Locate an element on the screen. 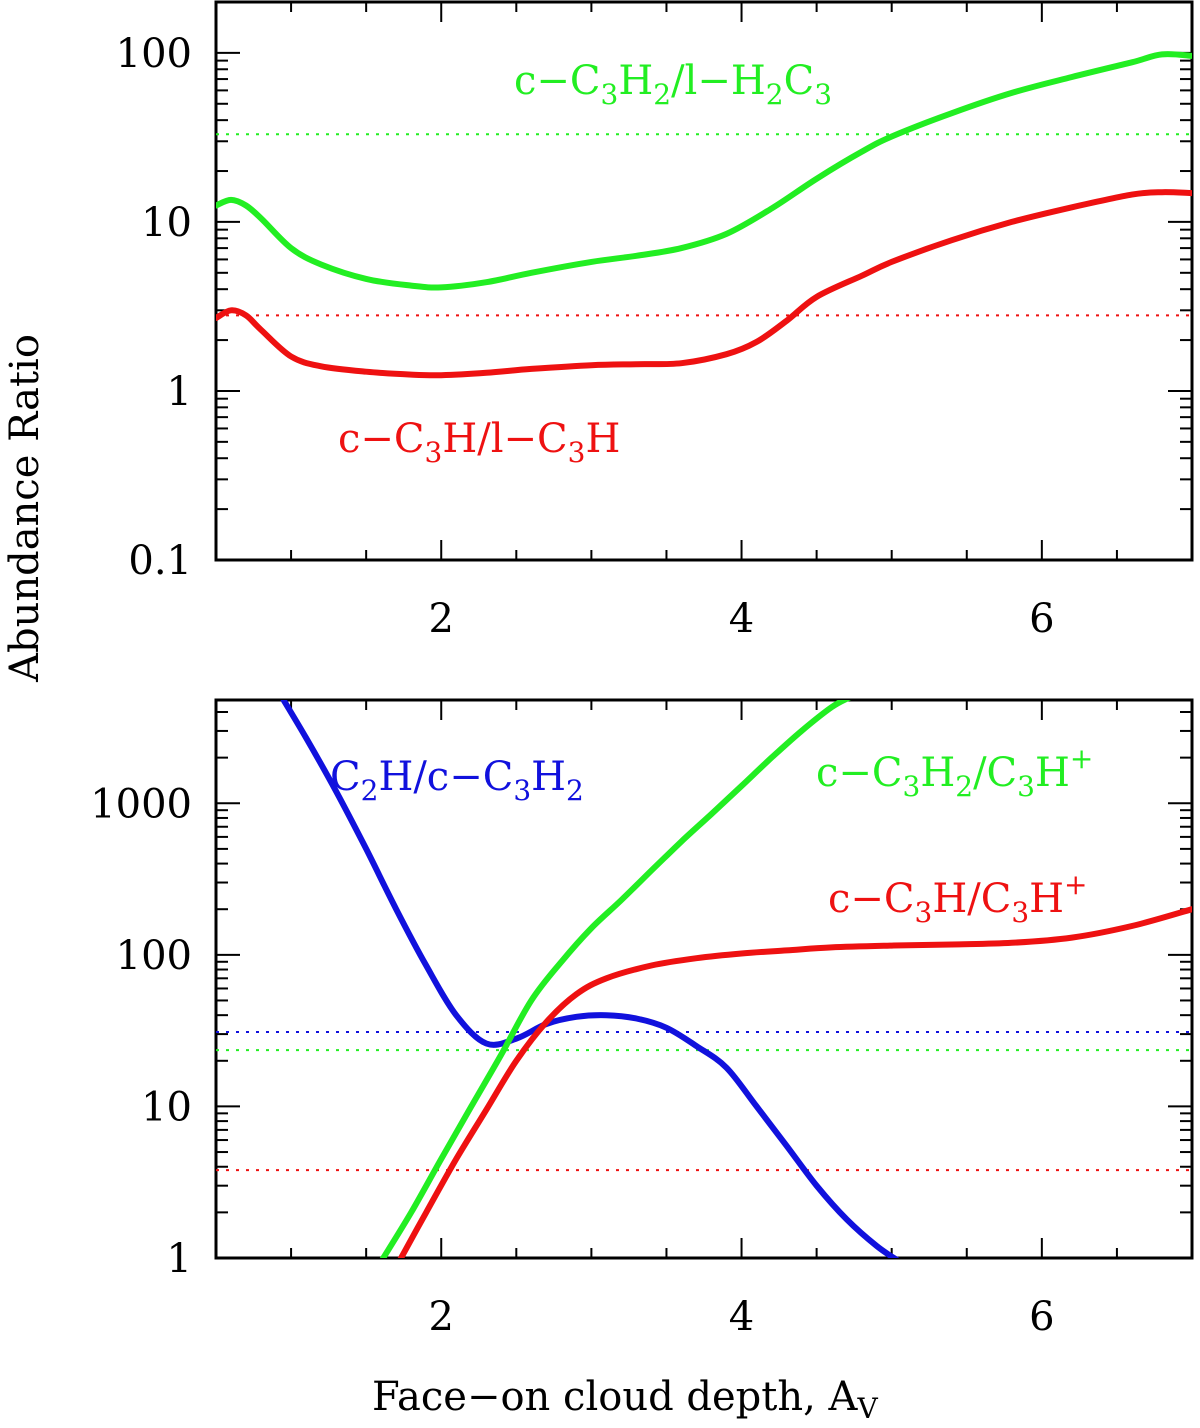 Image resolution: width=1200 pixels, height=1428 pixels. top-annotation-part: /l−H is located at coordinates (718, 81).